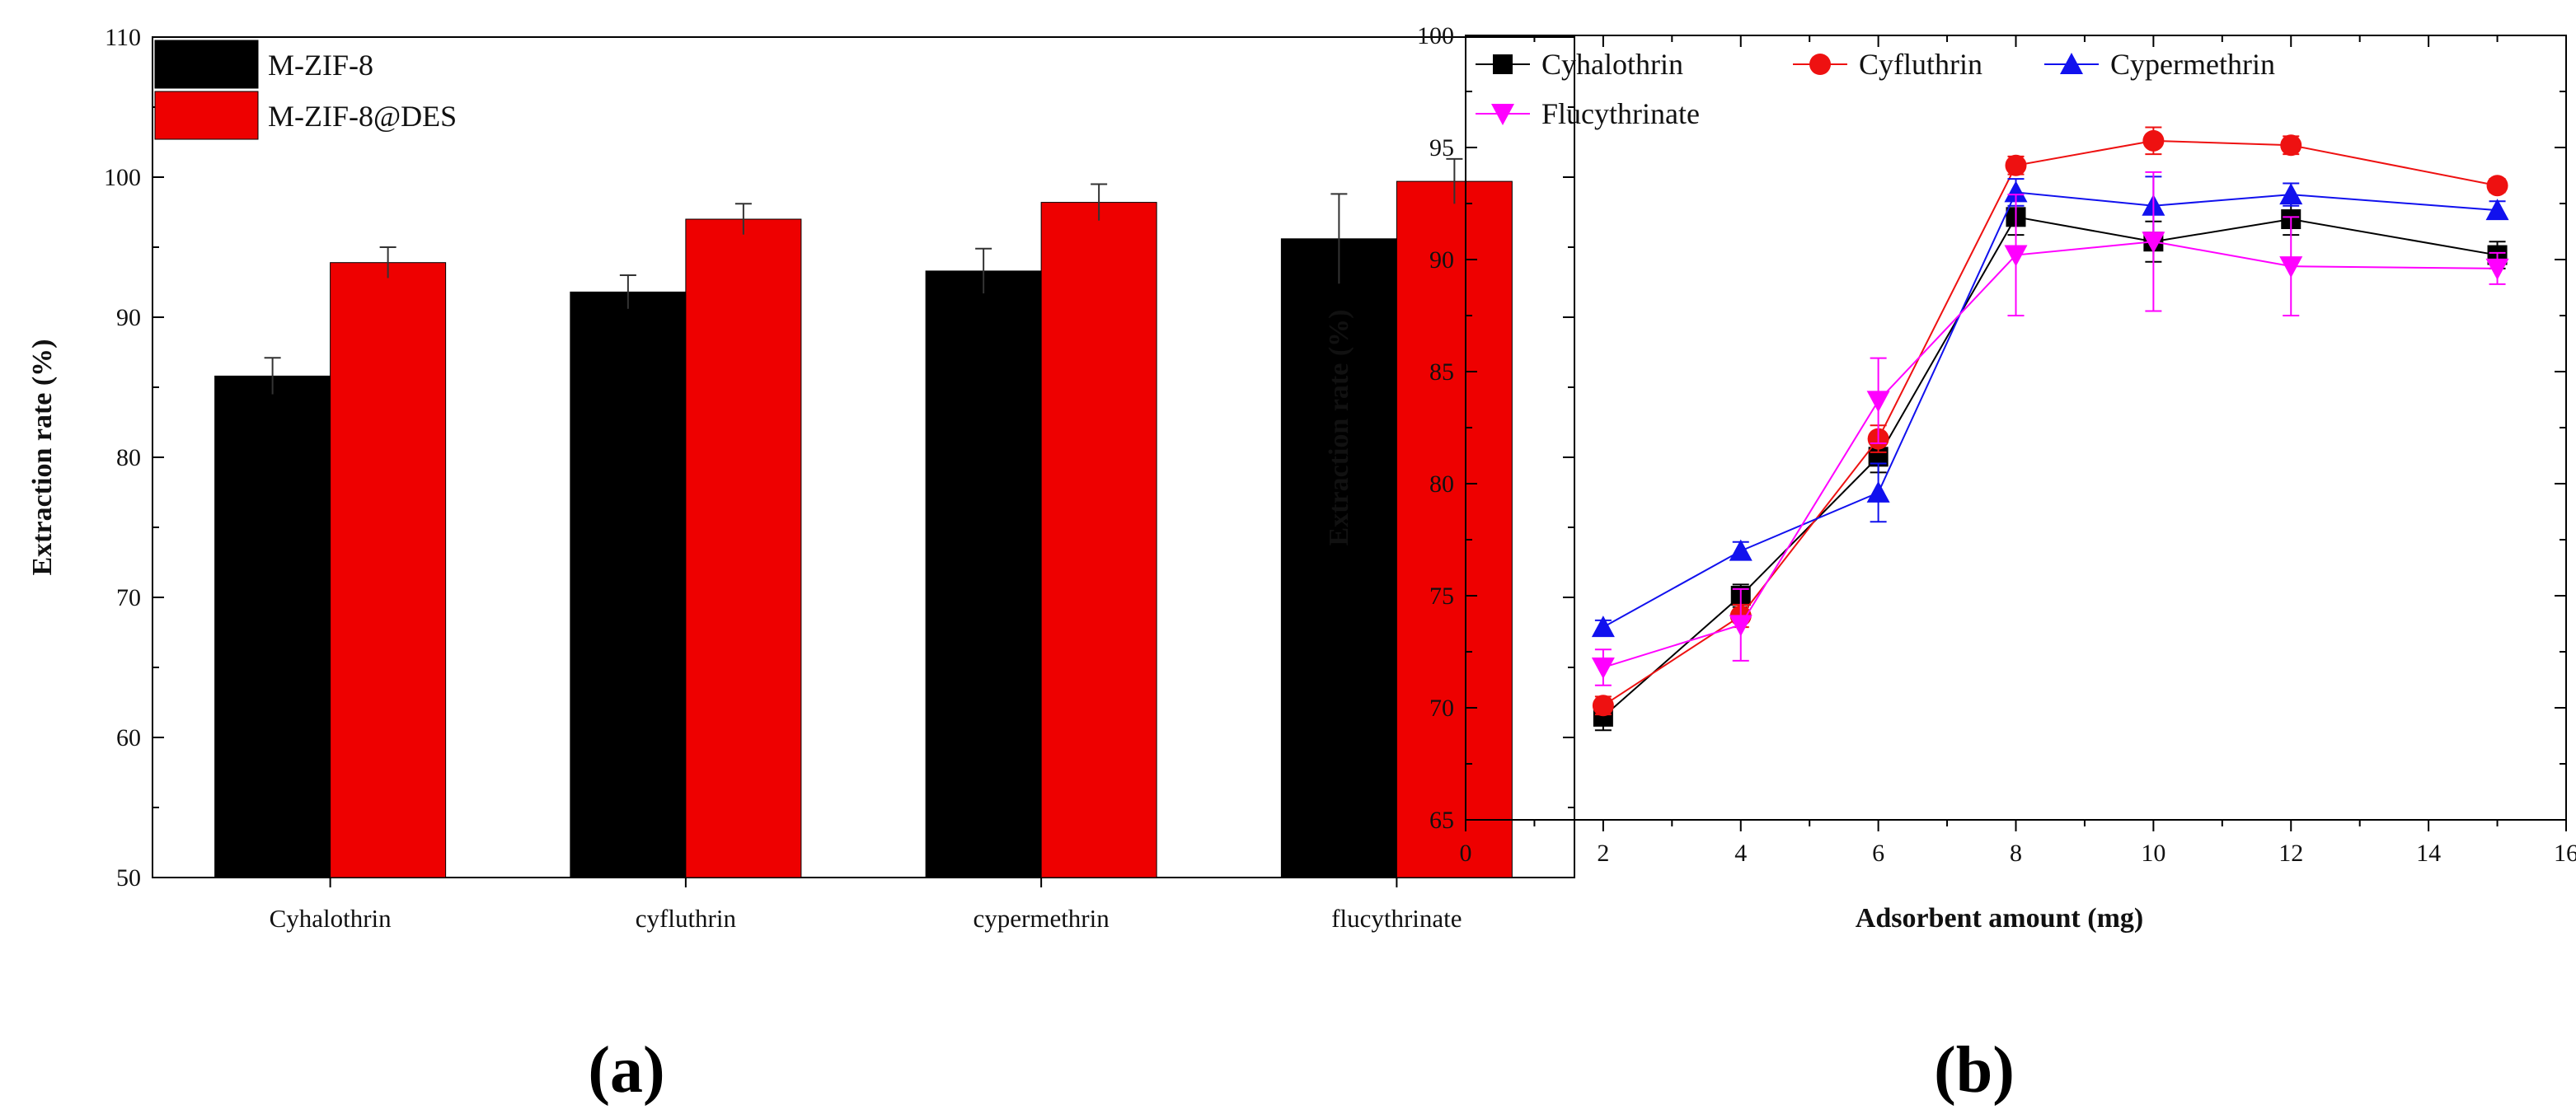 The width and height of the screenshot is (2576, 1114). What do you see at coordinates (1442, 147) in the screenshot?
I see `panel-b-y-tick-label: 95` at bounding box center [1442, 147].